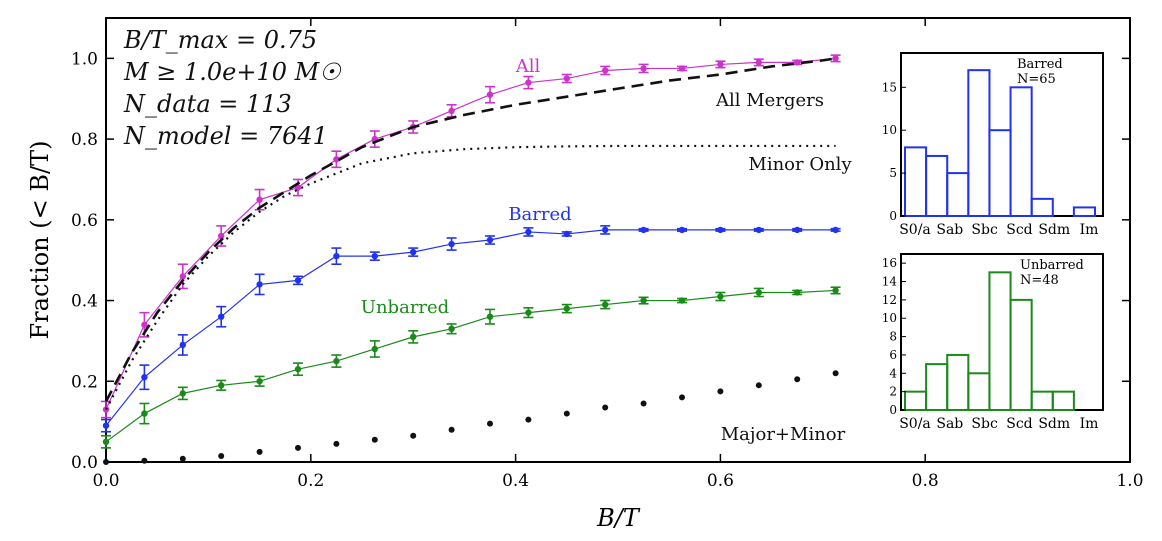 The height and width of the screenshot is (541, 1162). What do you see at coordinates (84, 463) in the screenshot?
I see `y-tick-label: 0.0` at bounding box center [84, 463].